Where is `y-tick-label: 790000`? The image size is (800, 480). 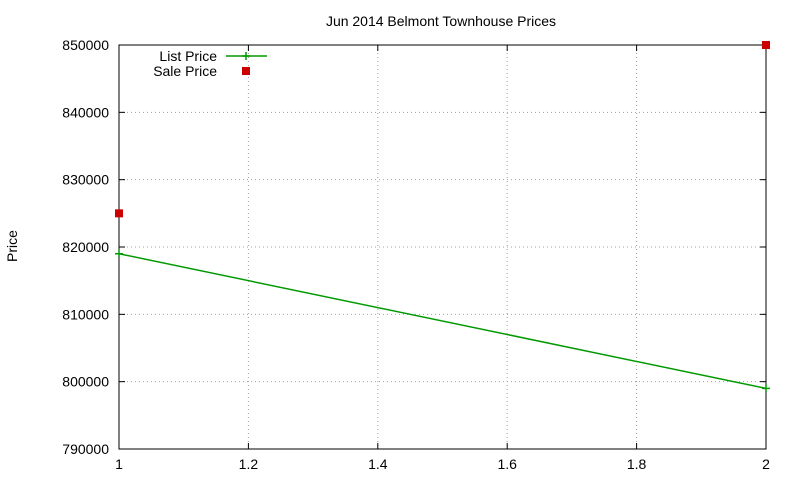 y-tick-label: 790000 is located at coordinates (85, 449).